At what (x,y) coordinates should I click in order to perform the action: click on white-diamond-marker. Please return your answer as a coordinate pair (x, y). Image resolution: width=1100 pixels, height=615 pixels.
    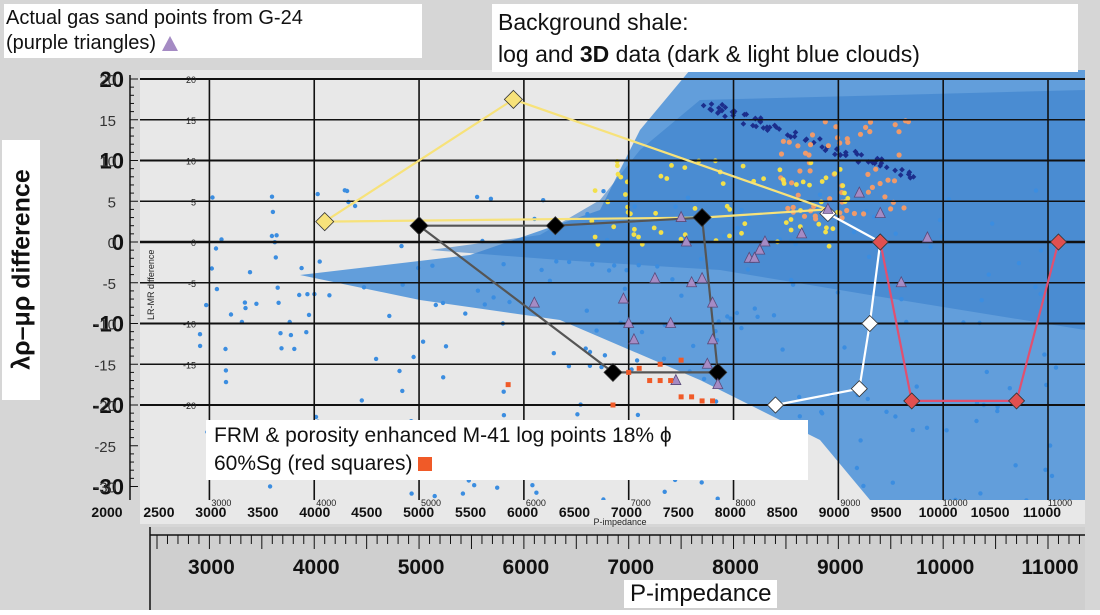
    Looking at the image, I should click on (775, 405).